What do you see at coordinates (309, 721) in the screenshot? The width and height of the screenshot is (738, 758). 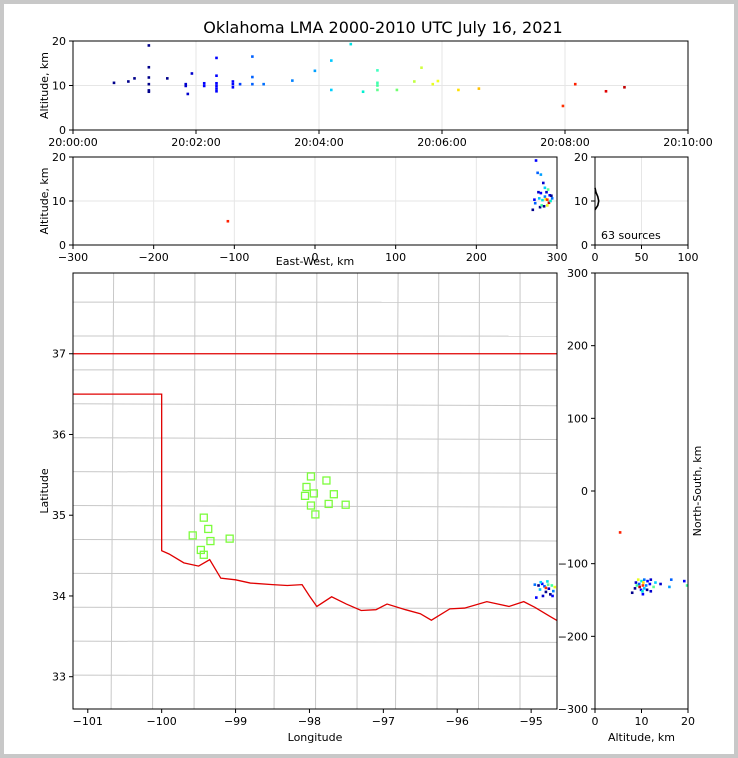 I see `longitude-axis-tick-label: −98` at bounding box center [309, 721].